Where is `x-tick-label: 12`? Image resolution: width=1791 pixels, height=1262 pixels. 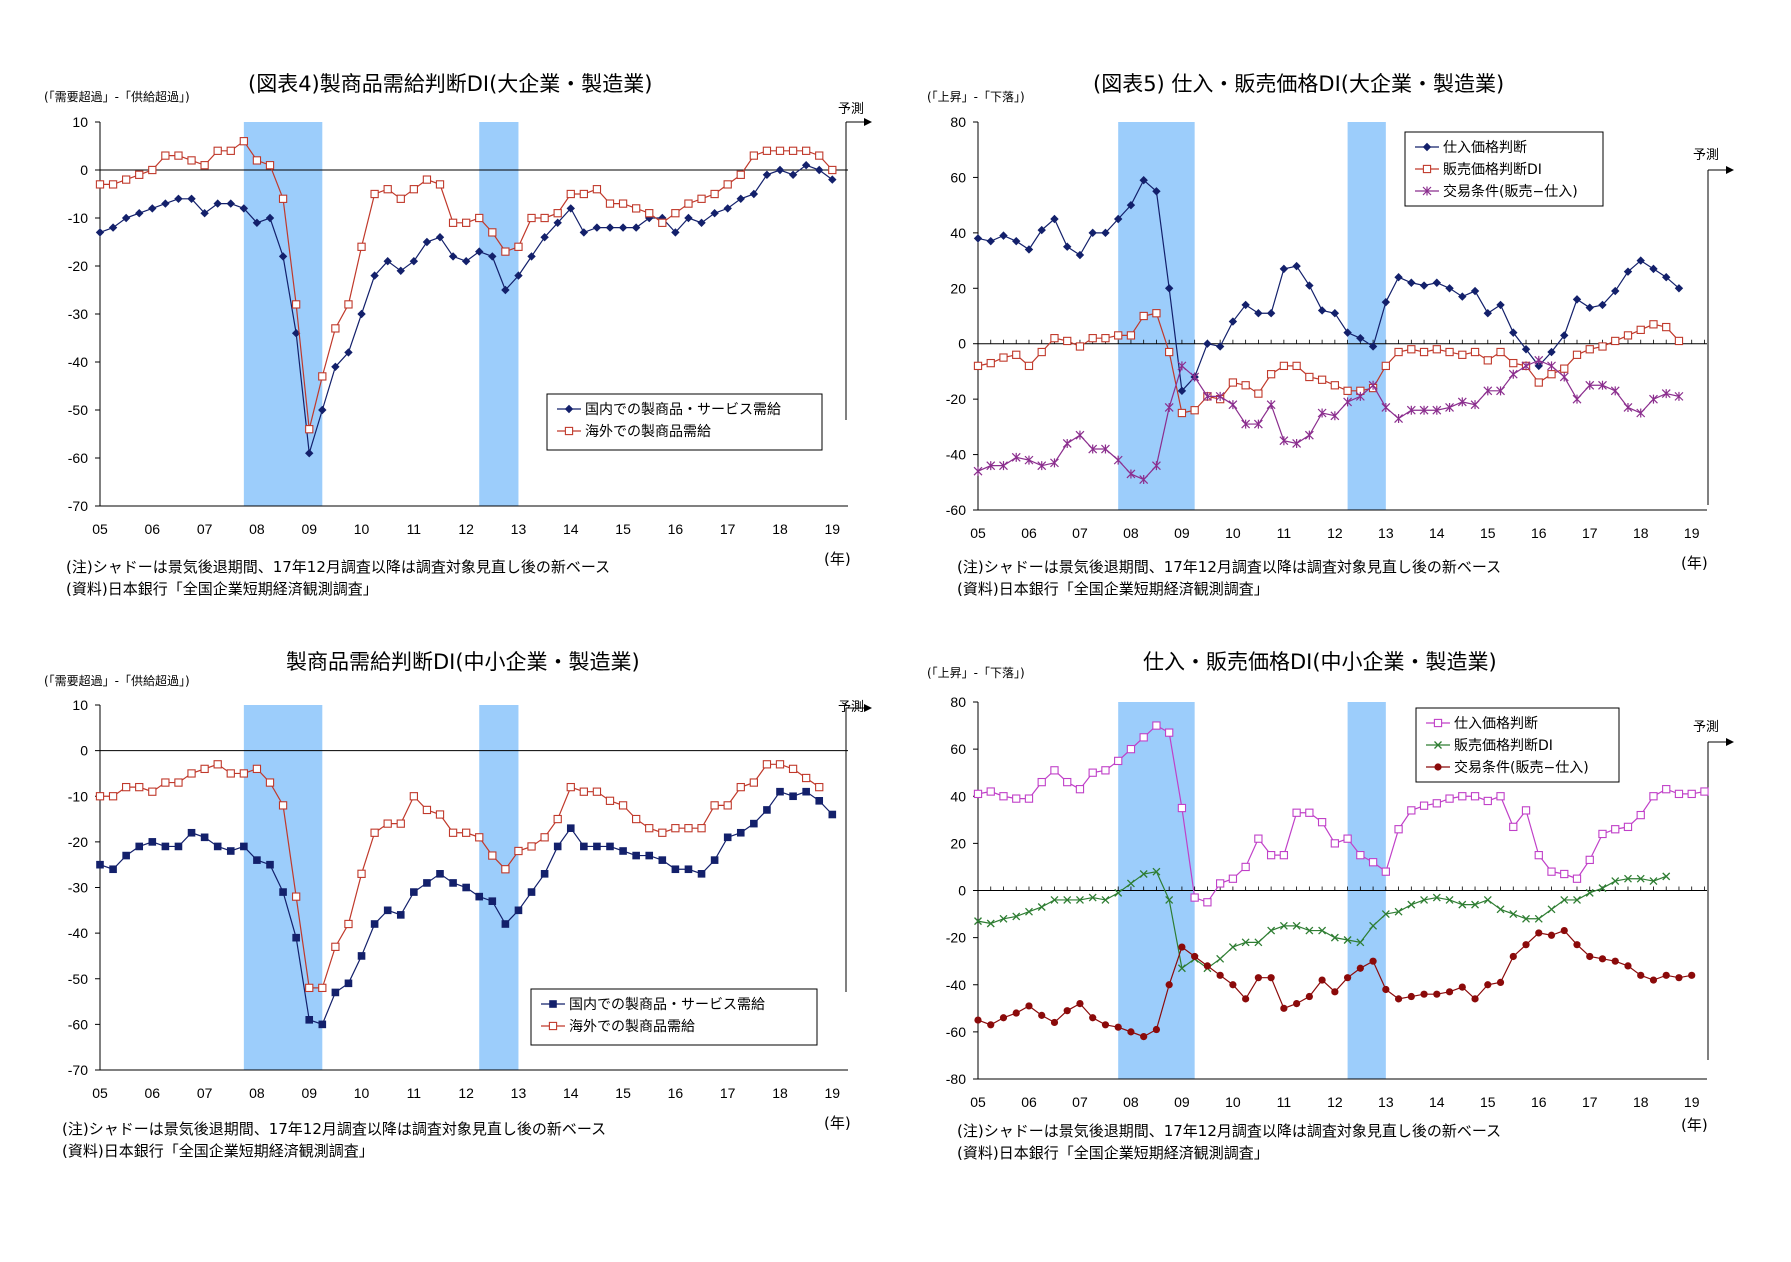 x-tick-label: 12 is located at coordinates (466, 529).